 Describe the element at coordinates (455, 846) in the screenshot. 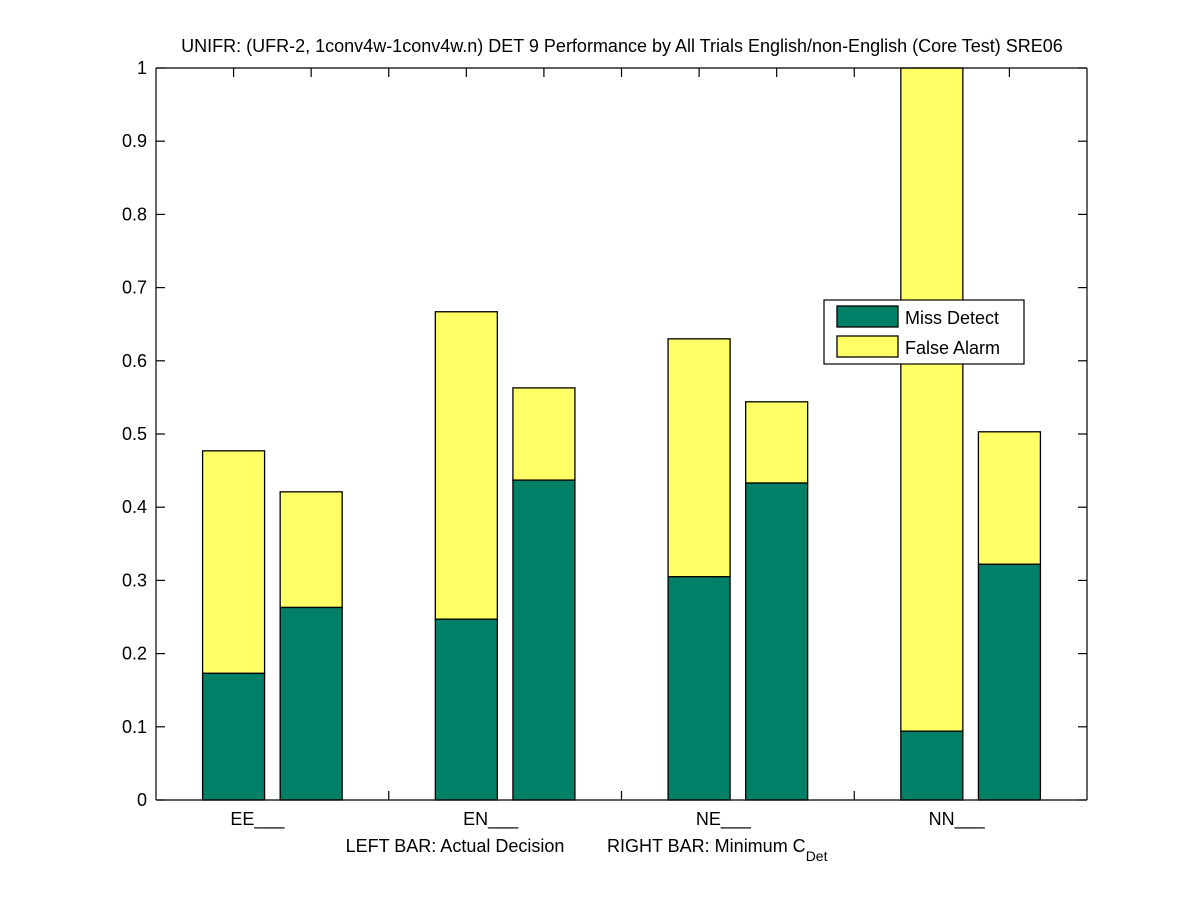

I see `x-axis-label-left: LEFT BAR: Actual Decision` at that location.